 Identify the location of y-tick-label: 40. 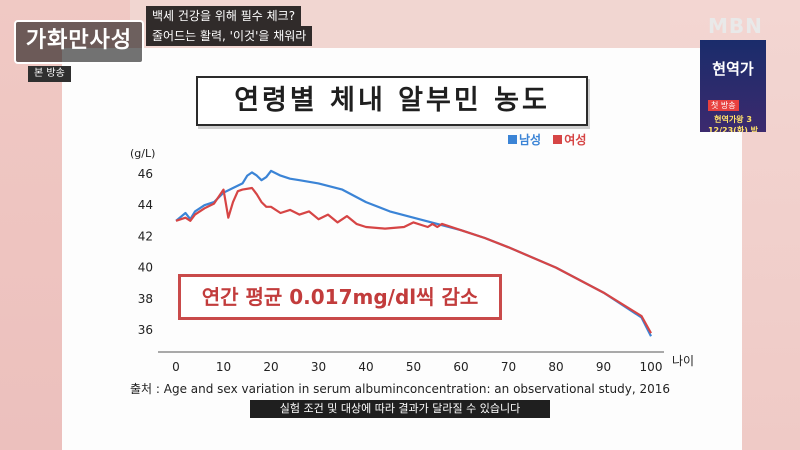
(145, 268).